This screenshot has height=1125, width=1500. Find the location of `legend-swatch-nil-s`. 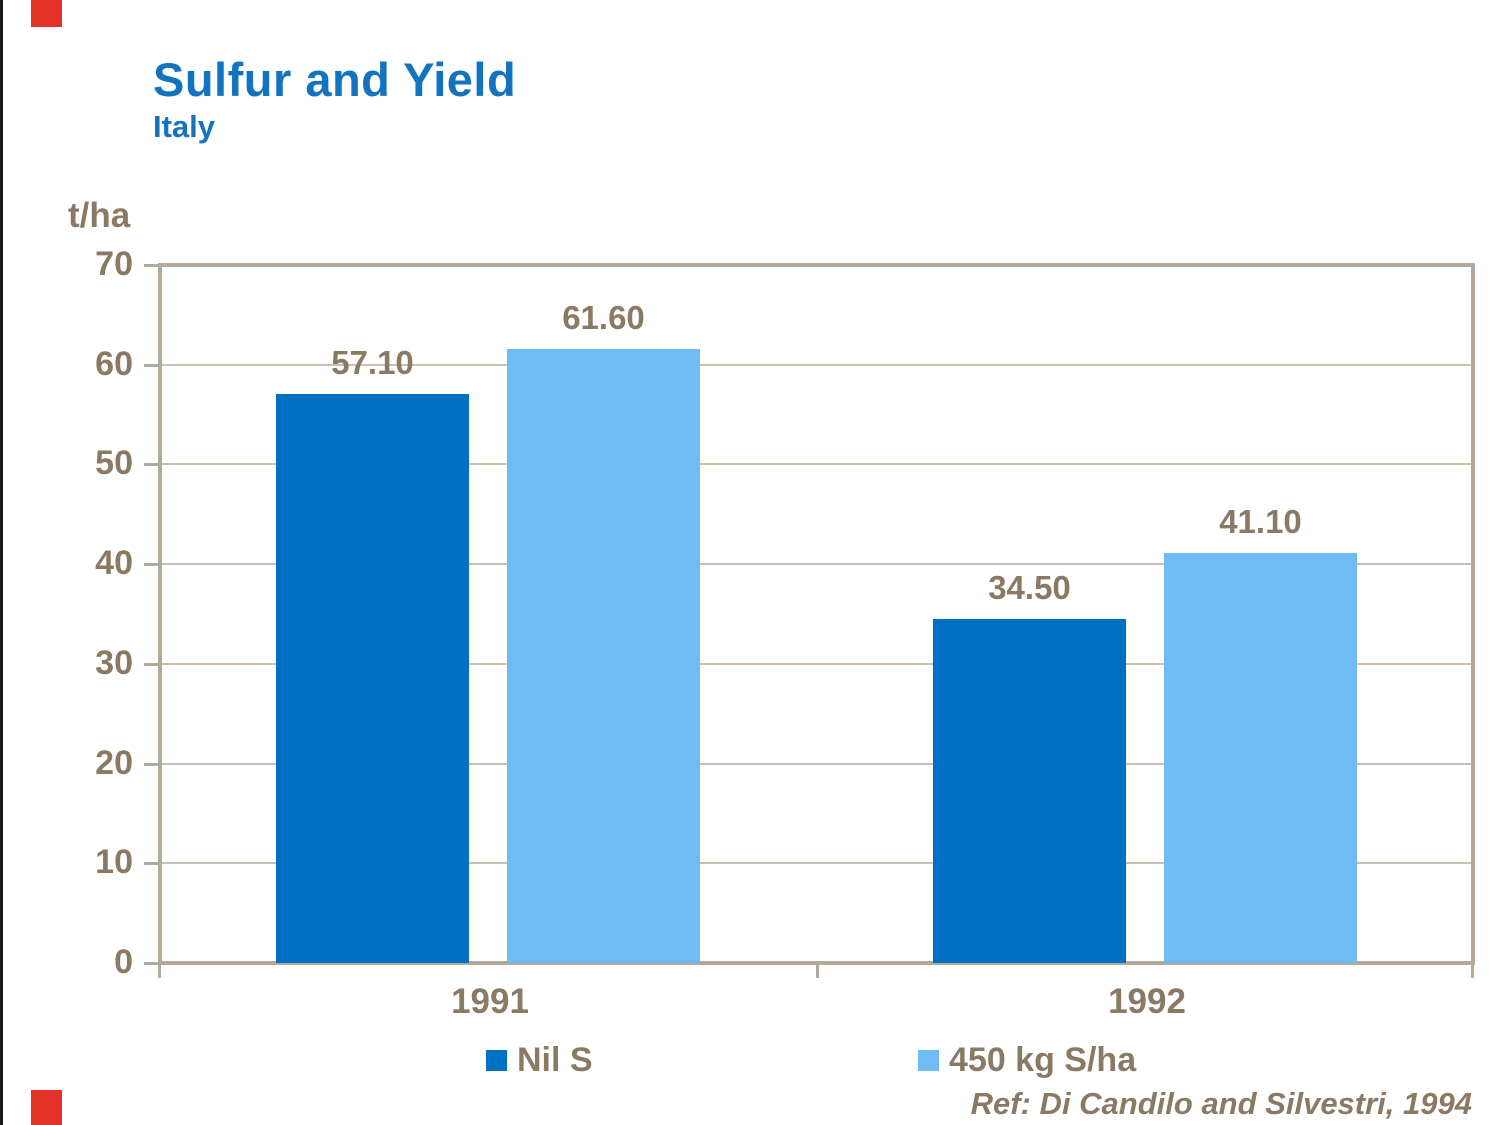

legend-swatch-nil-s is located at coordinates (496, 1060).